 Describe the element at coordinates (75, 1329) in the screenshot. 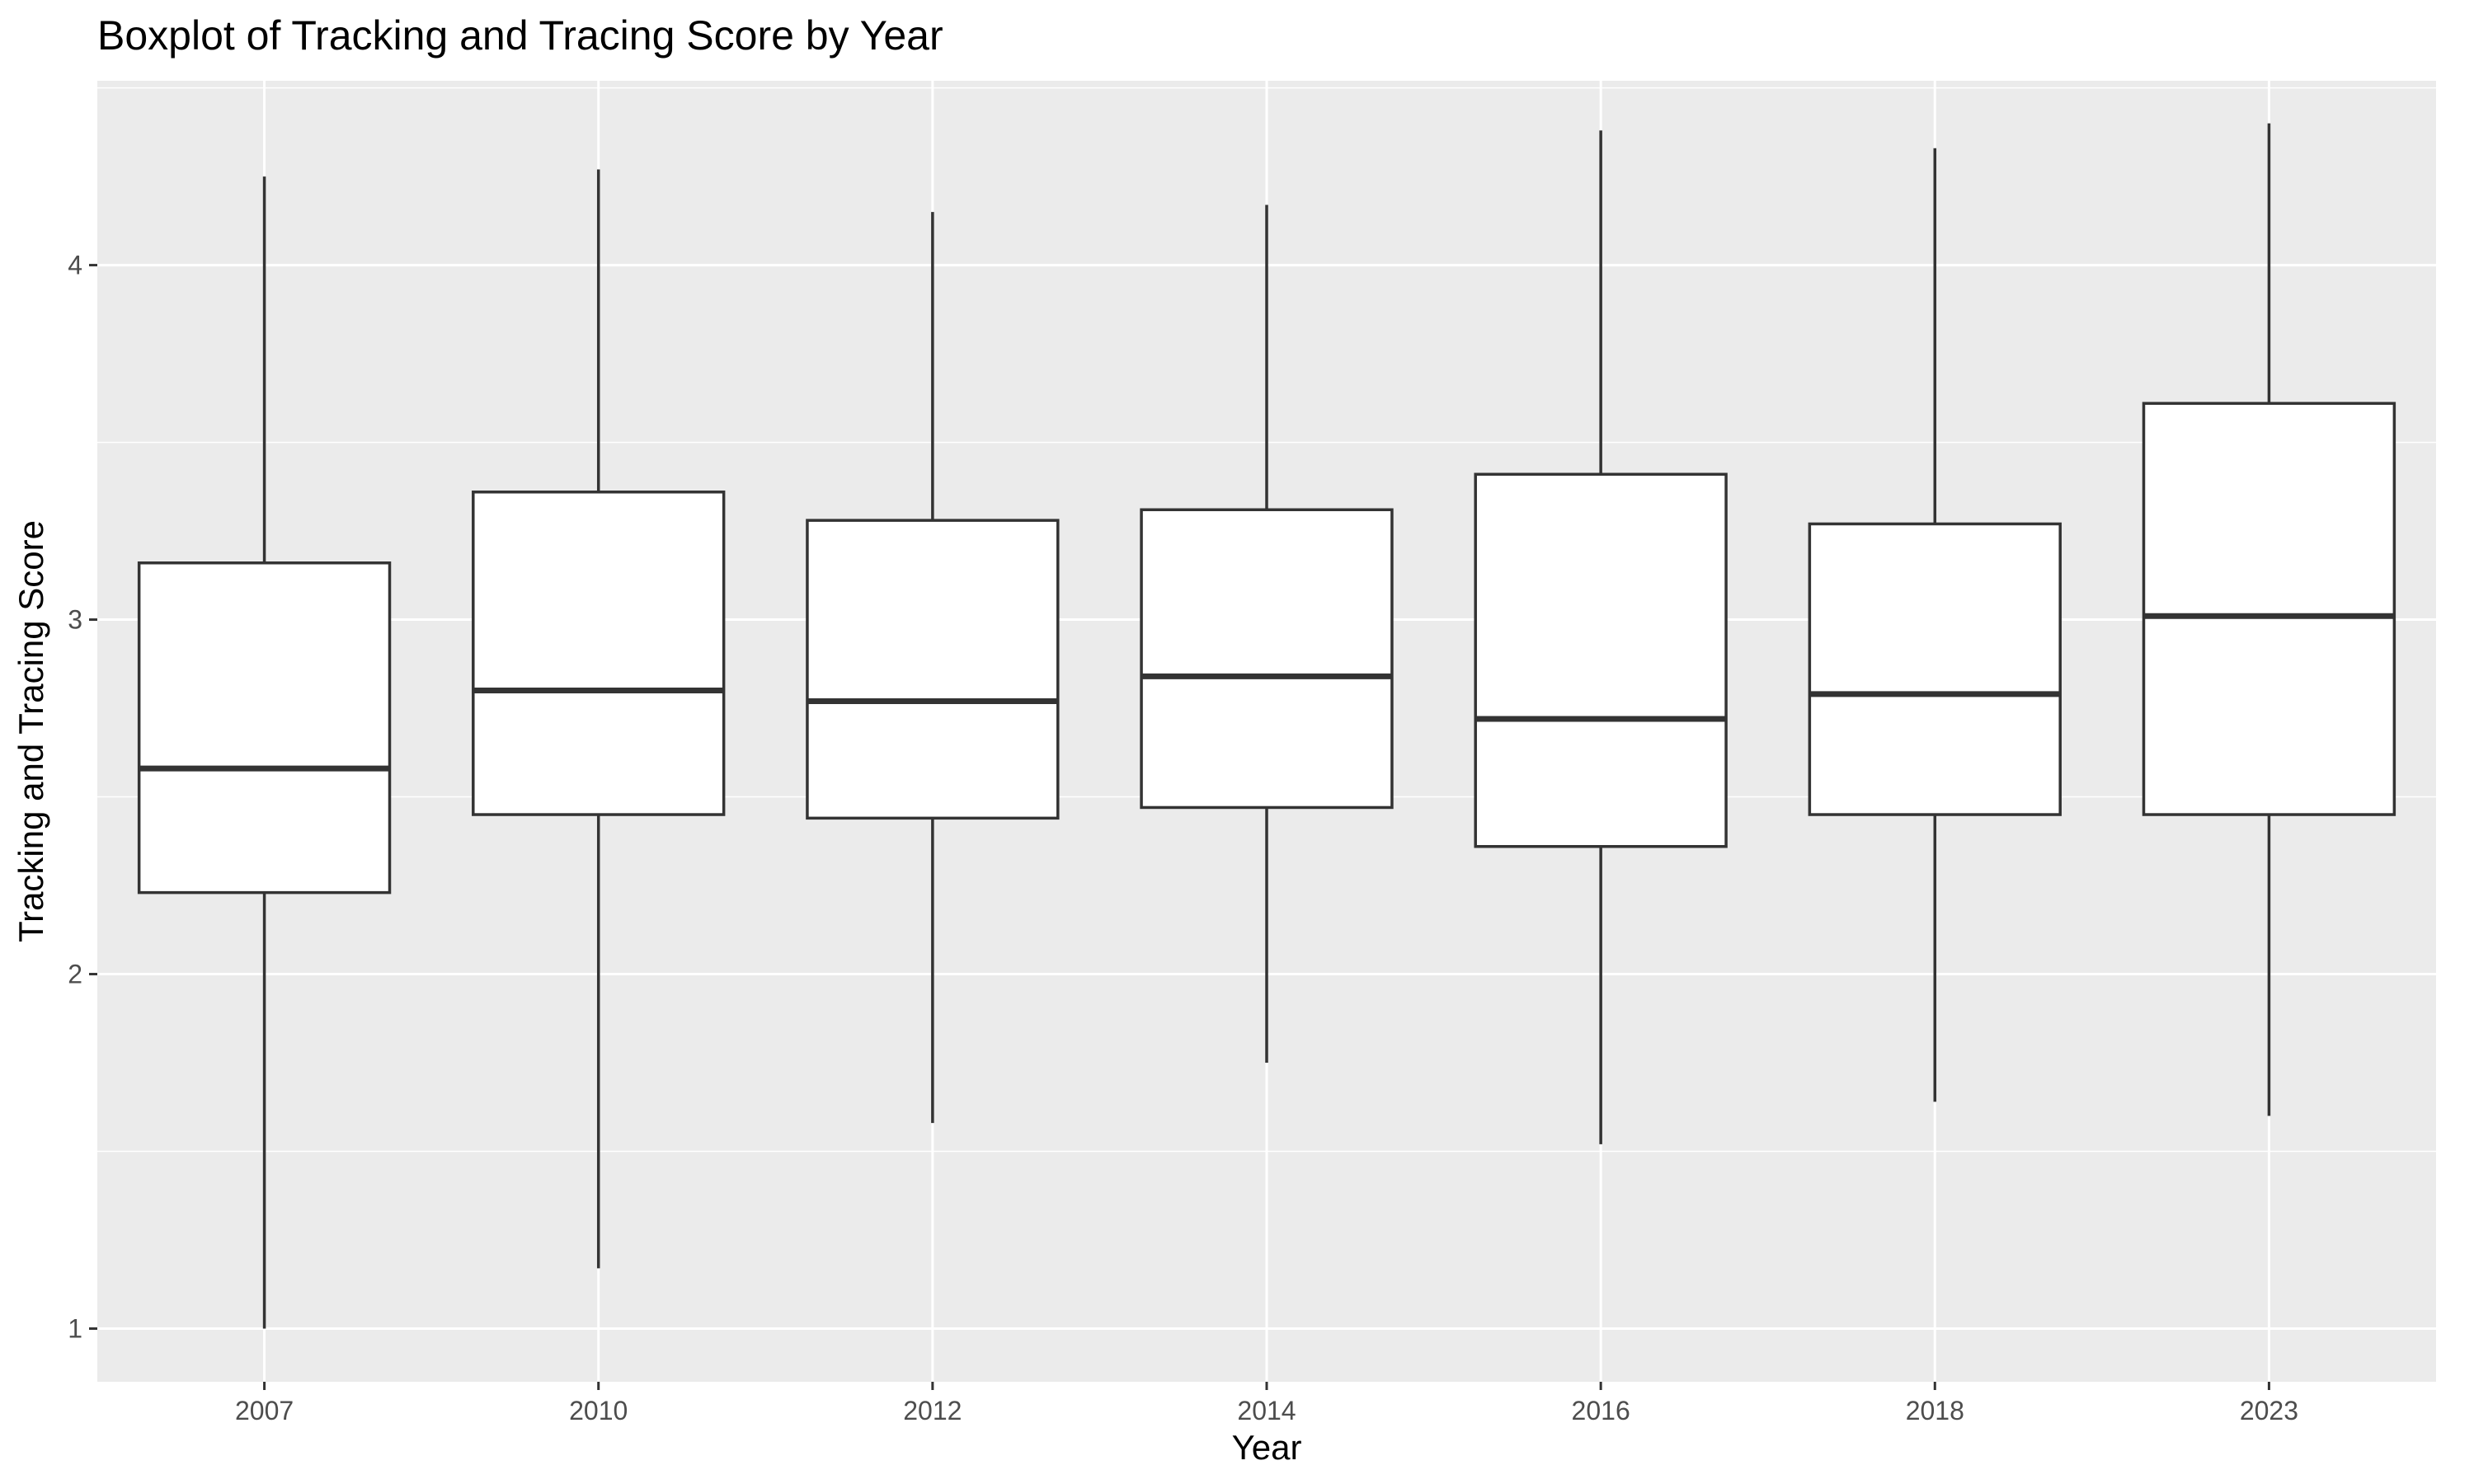

I see `y-tick-label-1: 1` at that location.